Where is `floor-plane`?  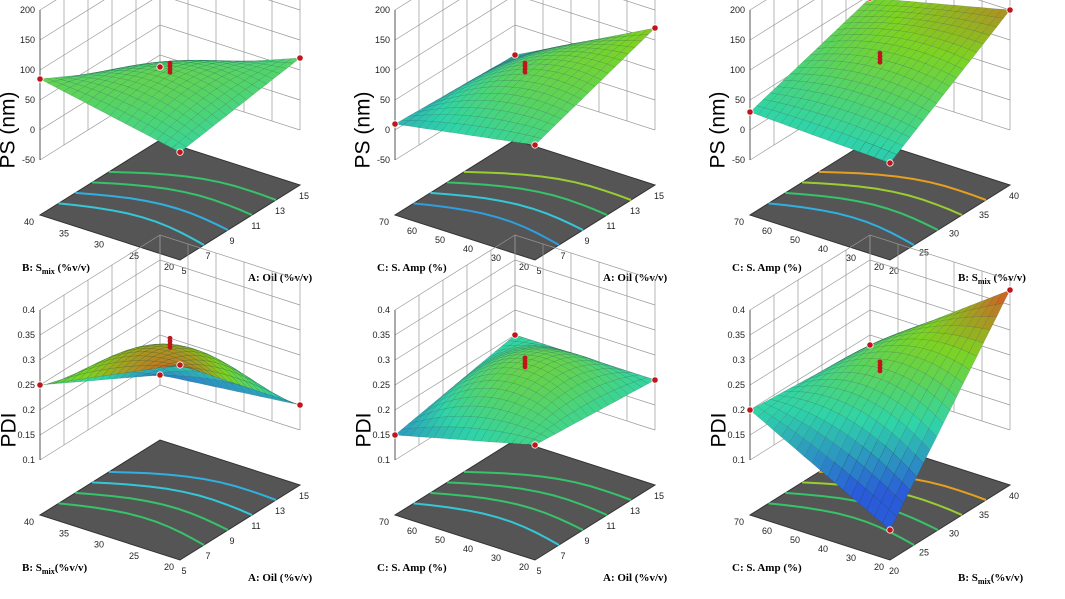 floor-plane is located at coordinates (170, 200).